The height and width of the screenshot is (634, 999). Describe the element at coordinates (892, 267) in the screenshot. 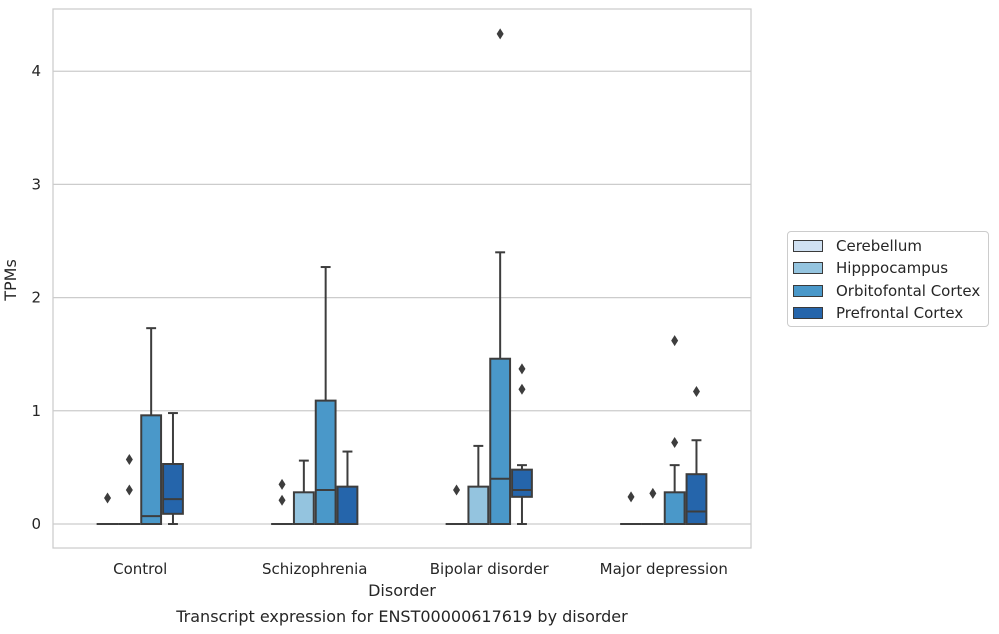

I see `legend-label: Hipppocampus` at that location.